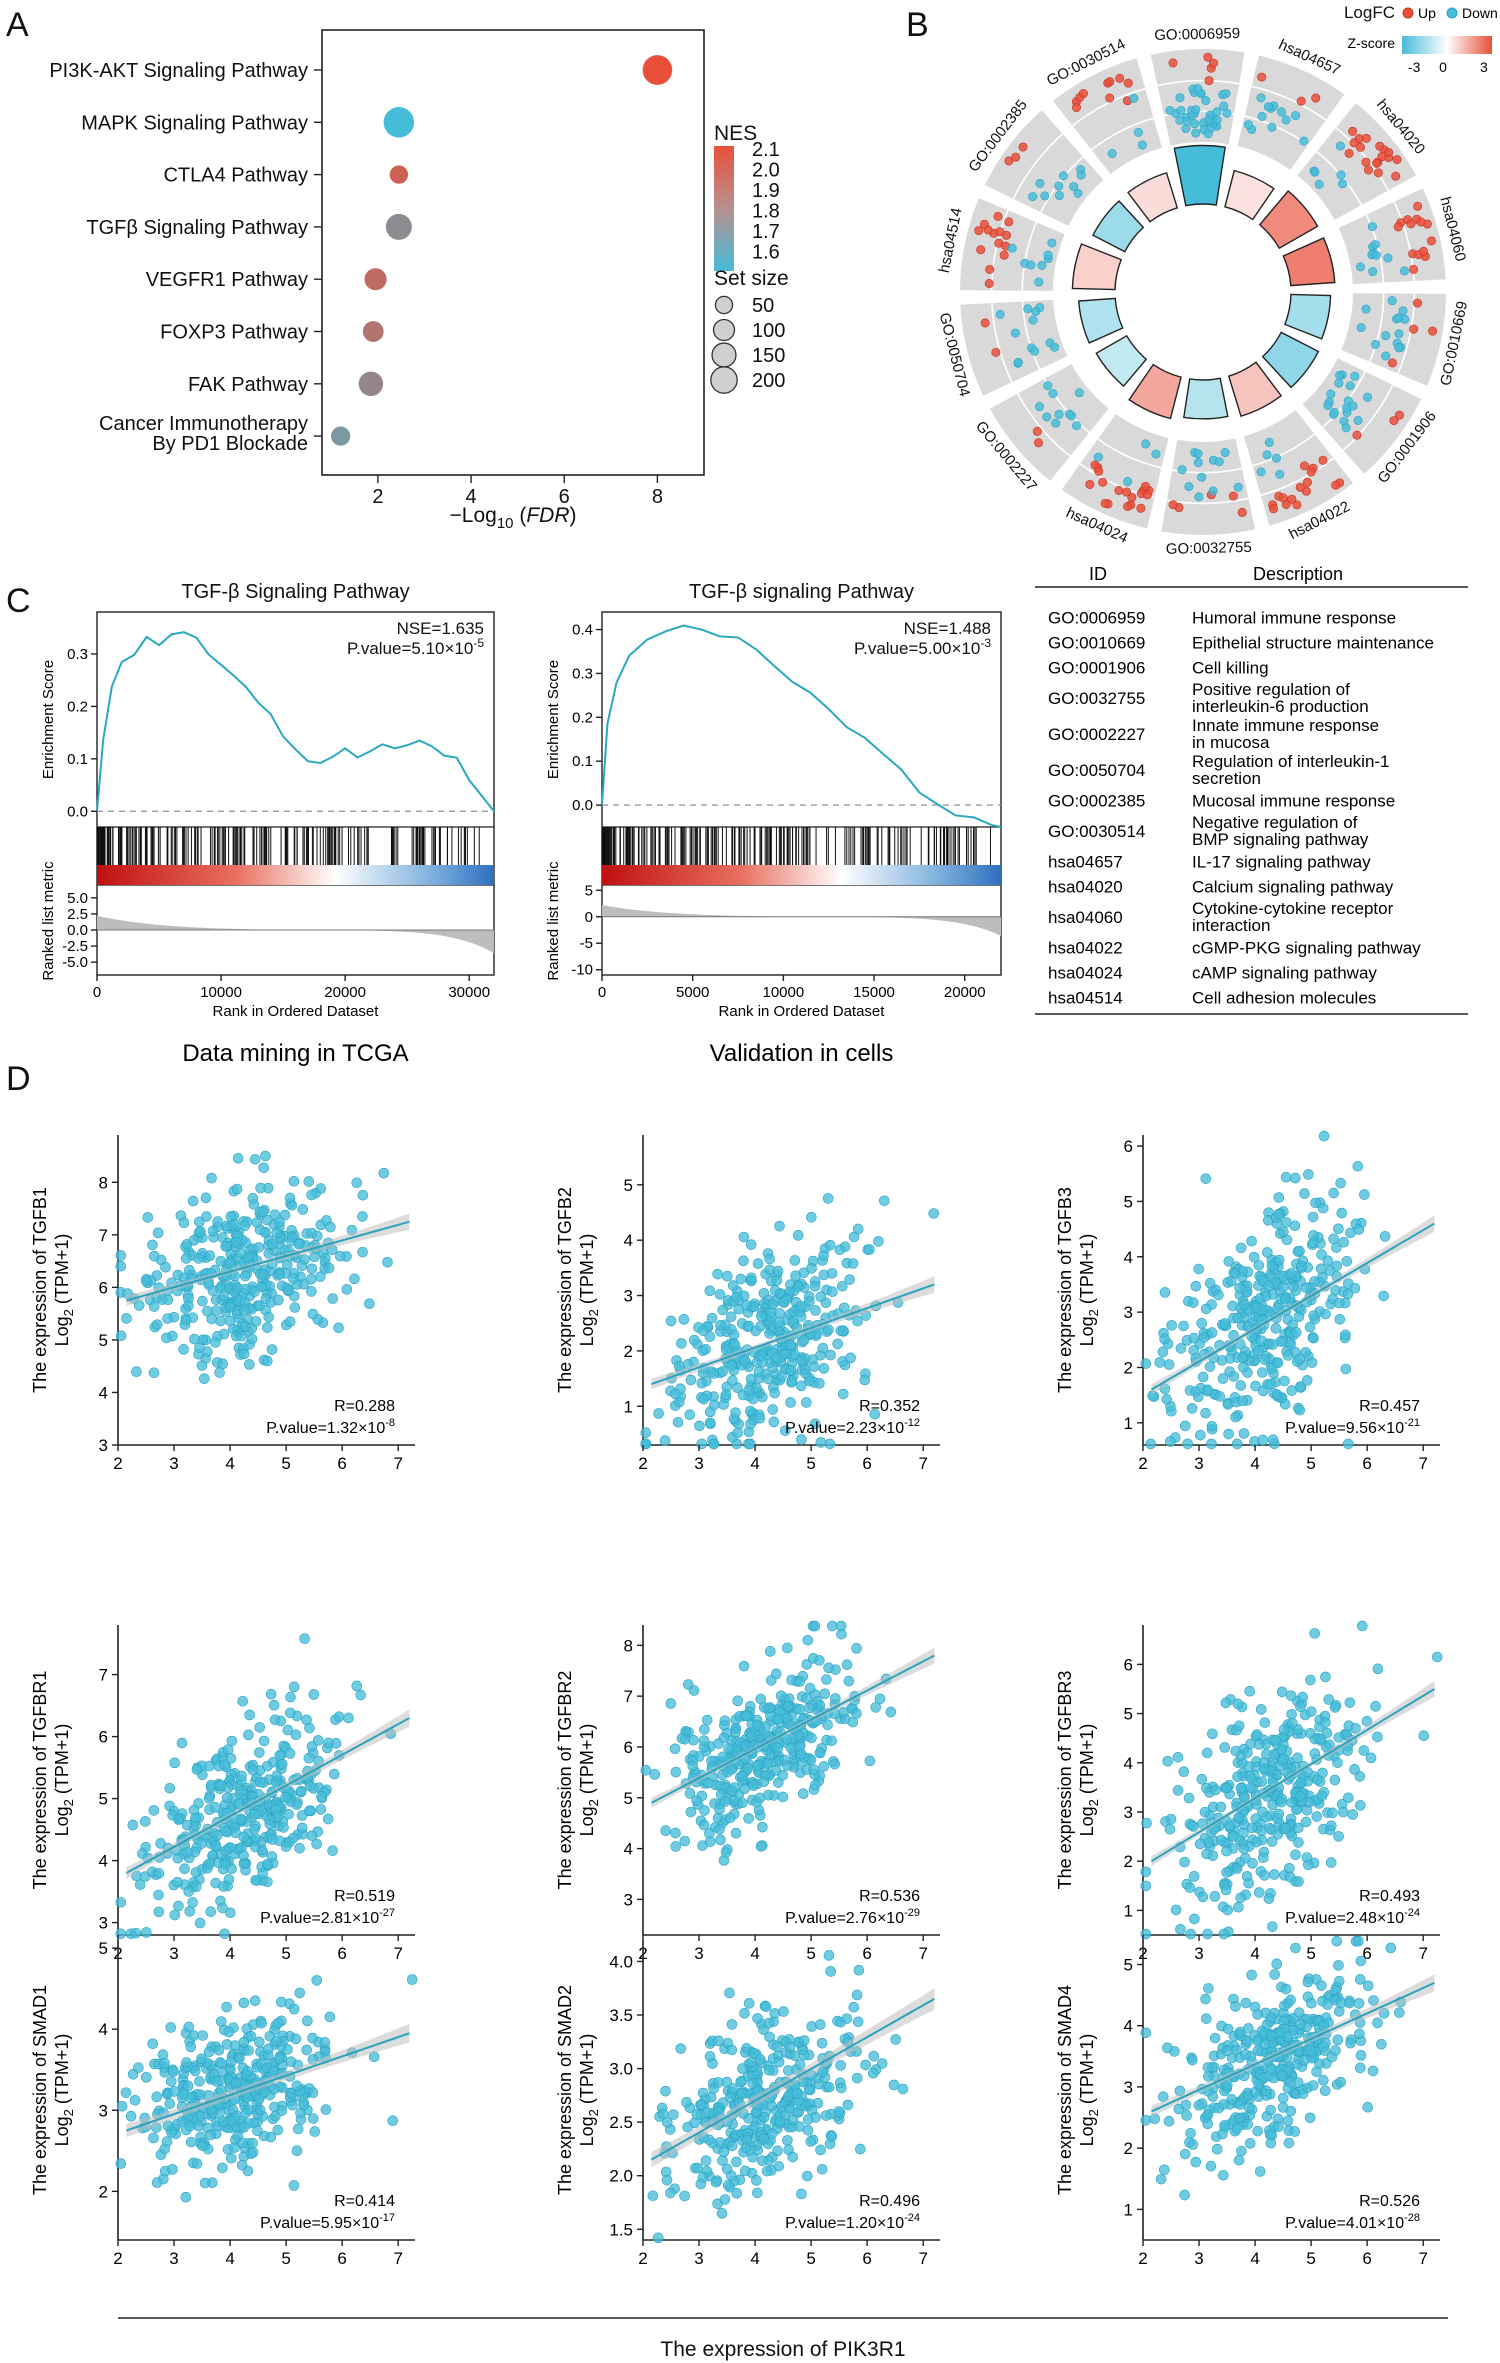 This screenshot has height=2363, width=1500. Describe the element at coordinates (1392, 236) in the screenshot. I see `go-term-sector` at that location.